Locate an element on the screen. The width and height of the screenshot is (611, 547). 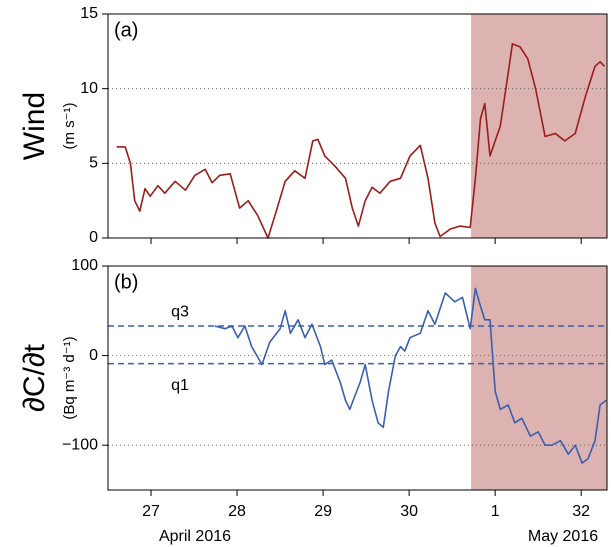
x-tick-label: 1 is located at coordinates (495, 511).